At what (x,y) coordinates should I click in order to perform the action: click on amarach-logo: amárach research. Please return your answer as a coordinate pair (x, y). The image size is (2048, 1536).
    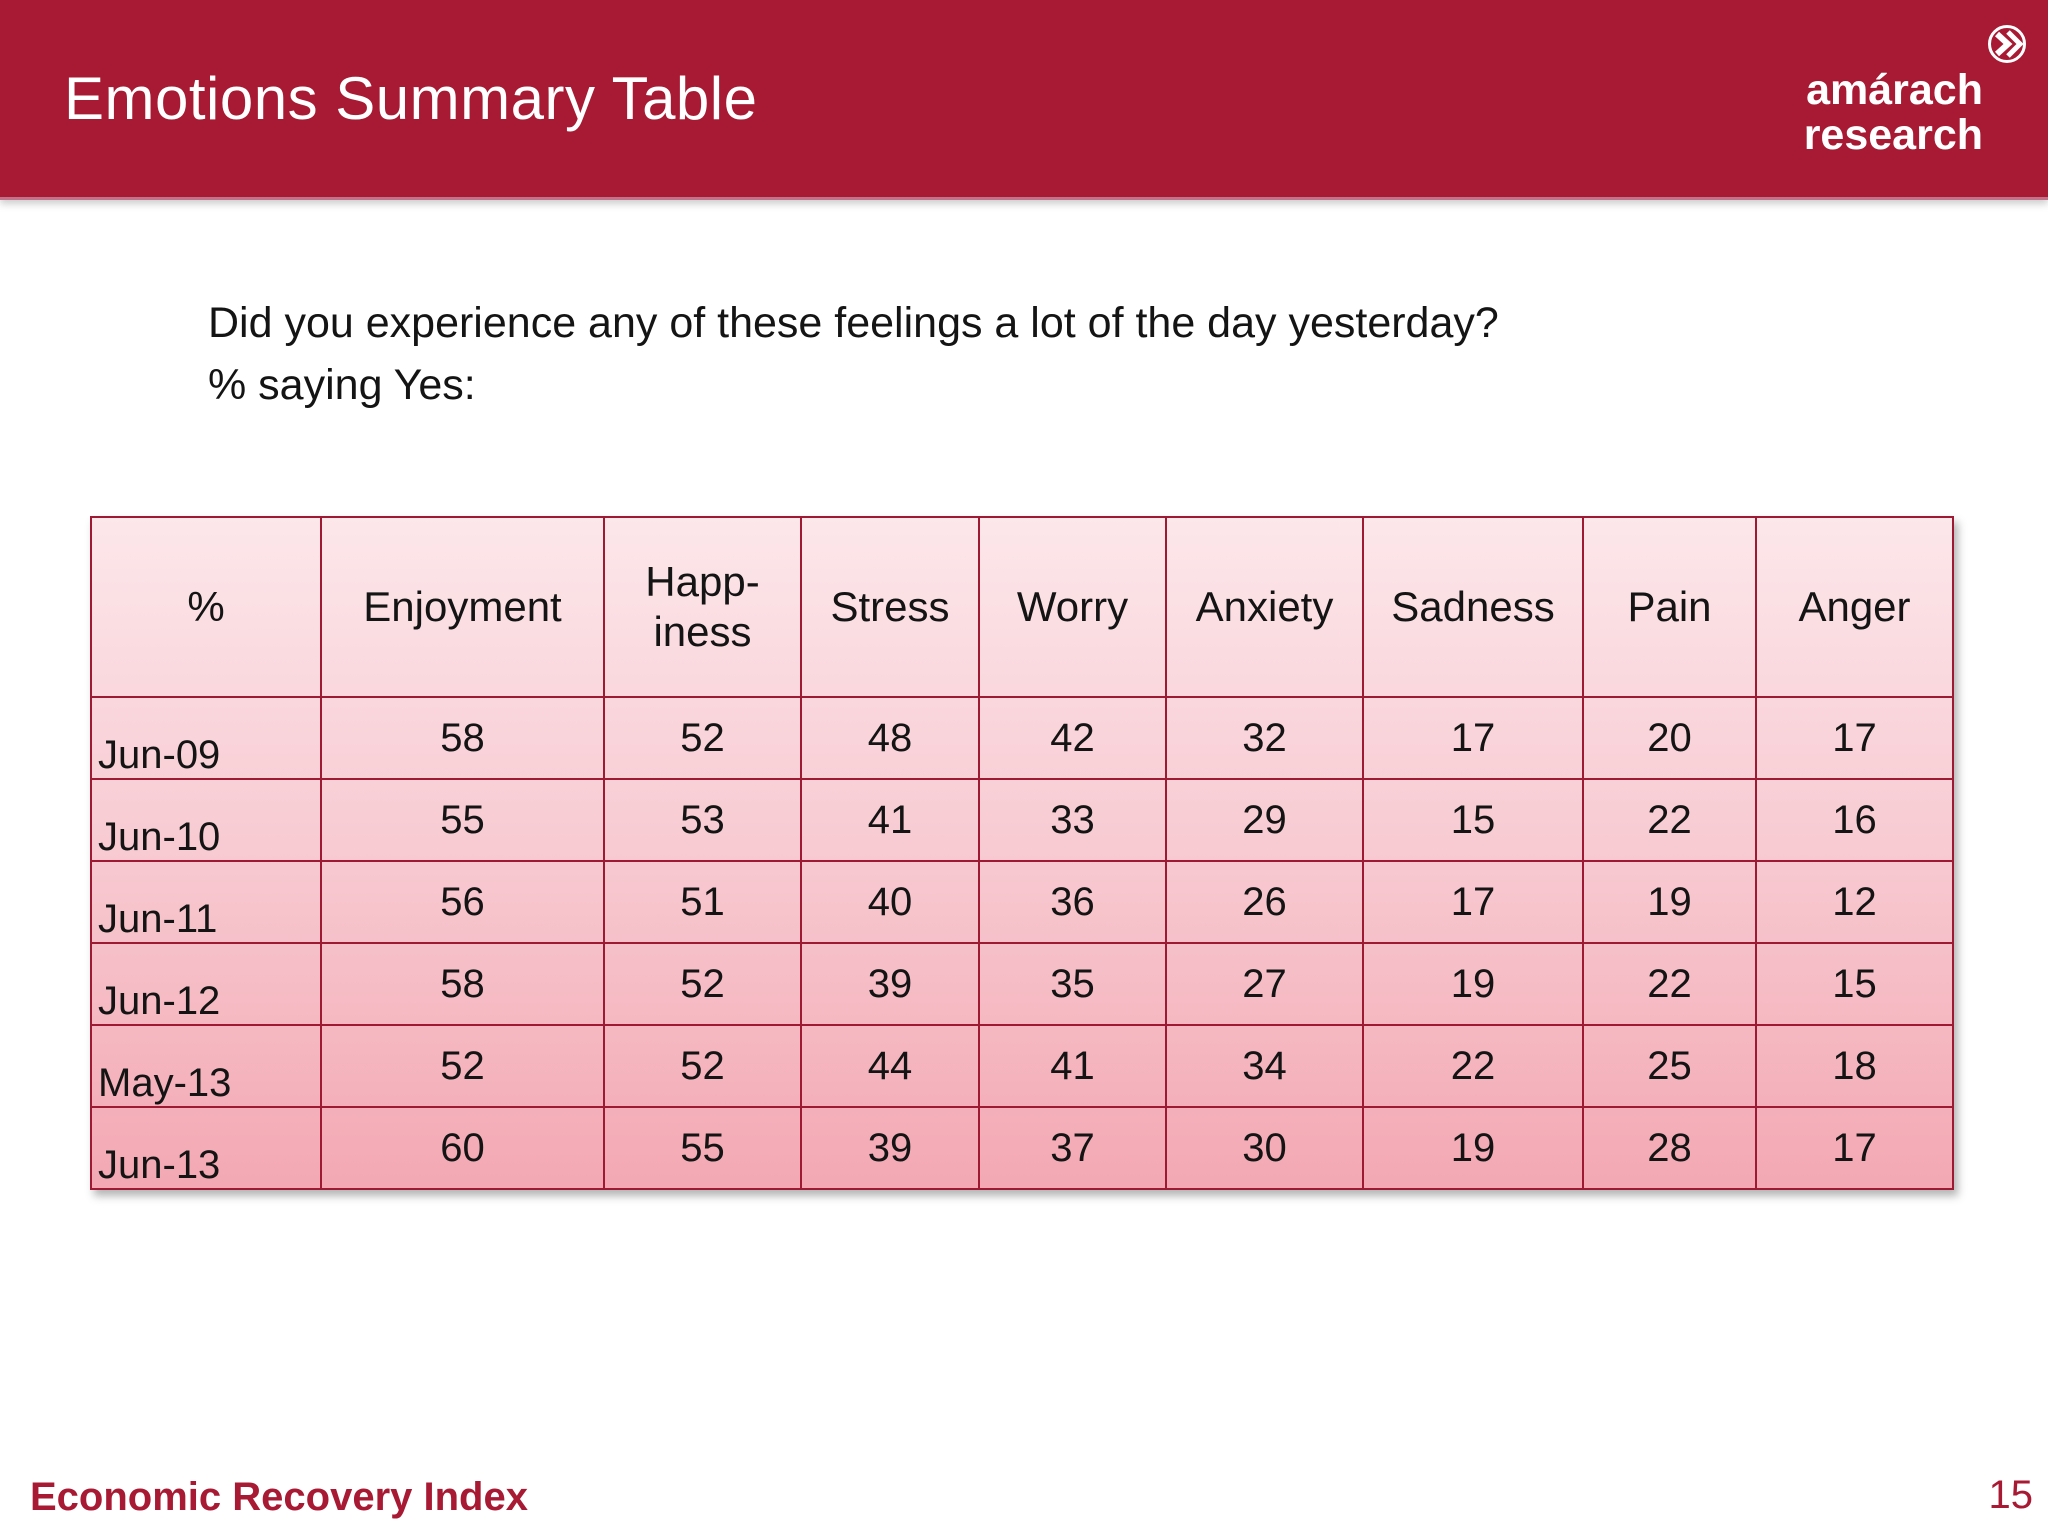
    Looking at the image, I should click on (1916, 89).